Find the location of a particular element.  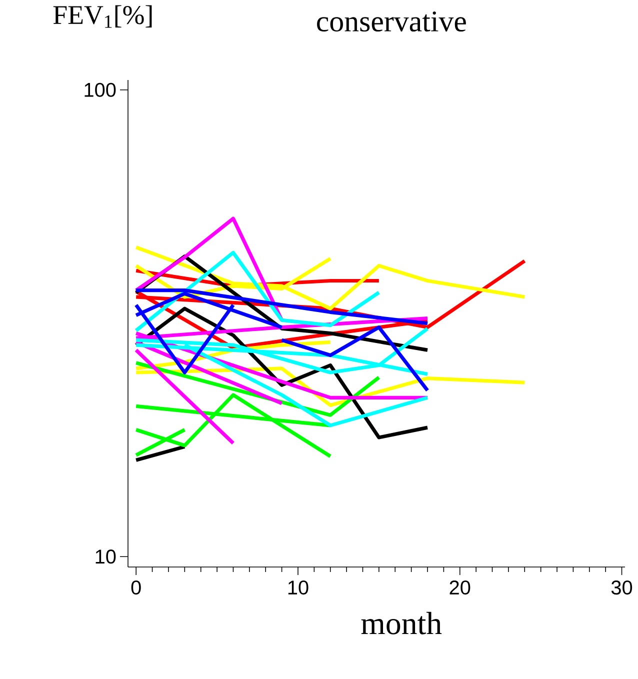

x-axis-title: month is located at coordinates (401, 623).